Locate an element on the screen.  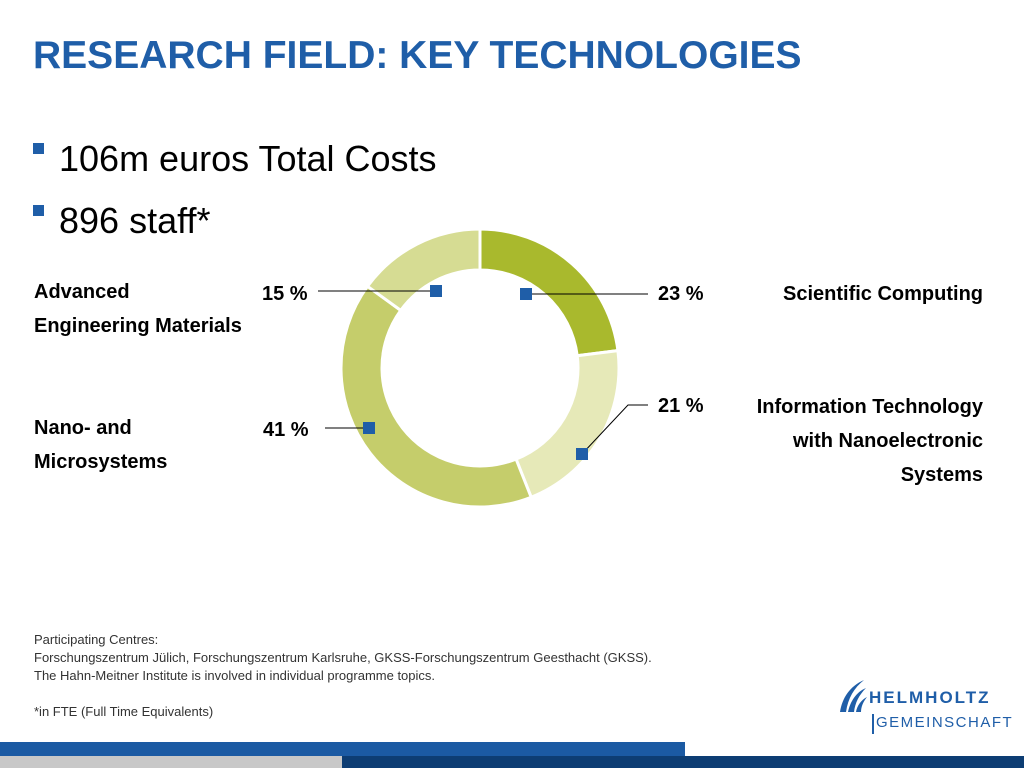
marker-advanced-engineering-materials is located at coordinates (436, 291).